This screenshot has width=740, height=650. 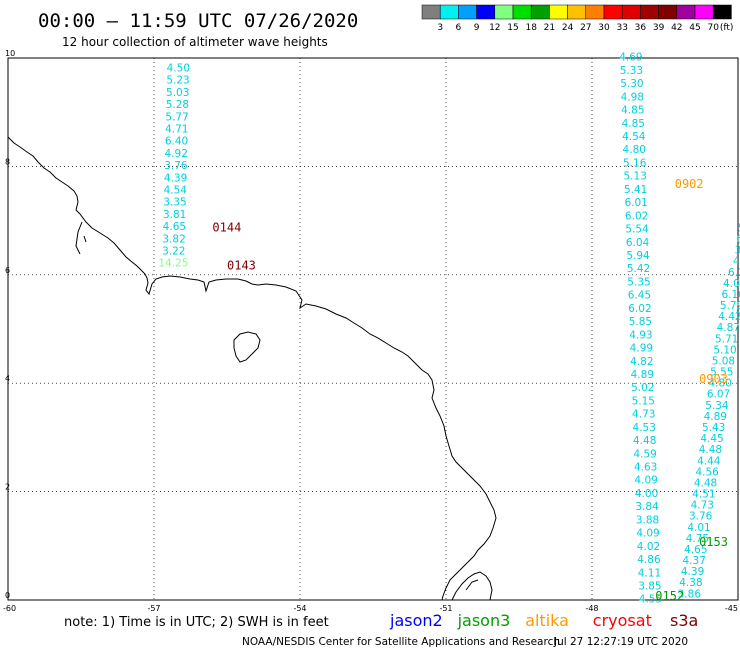 I want to click on wave-height-value: 4.11, so click(x=649, y=573).